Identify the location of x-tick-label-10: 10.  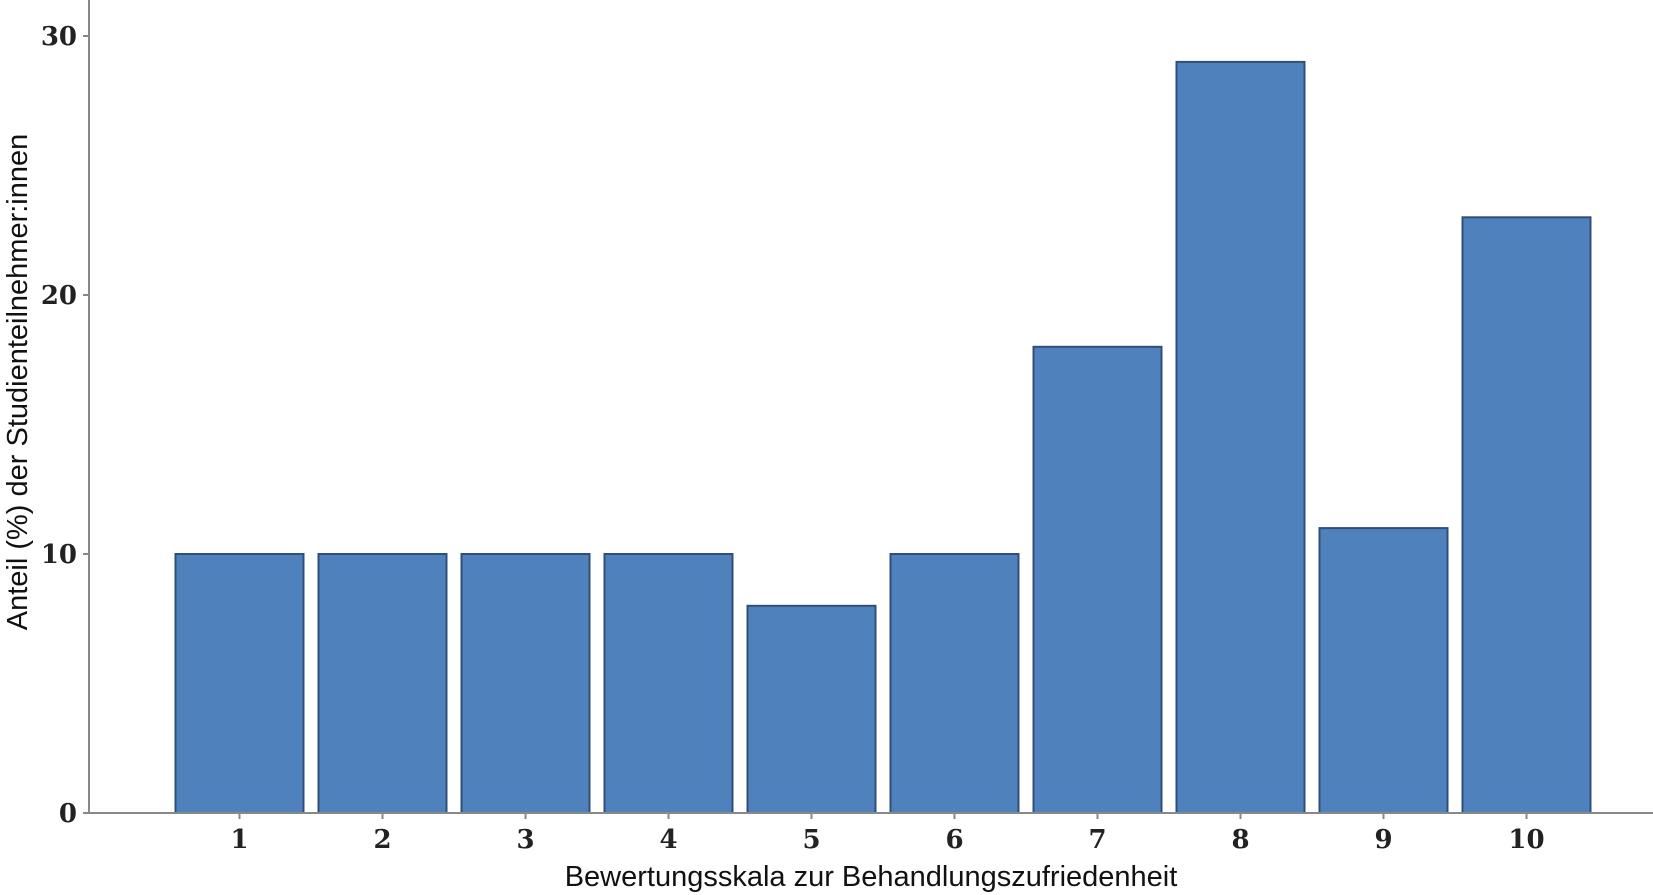
(1526, 840).